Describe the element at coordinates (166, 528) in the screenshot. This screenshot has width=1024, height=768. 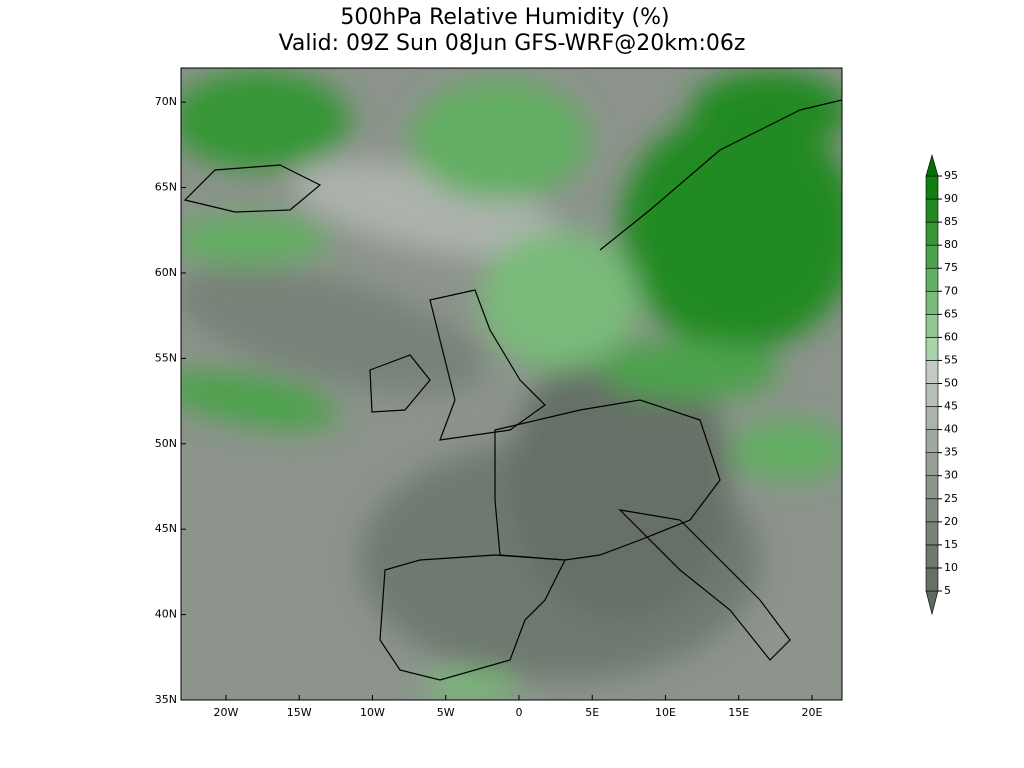
I see `y-tick-label: 45N` at that location.